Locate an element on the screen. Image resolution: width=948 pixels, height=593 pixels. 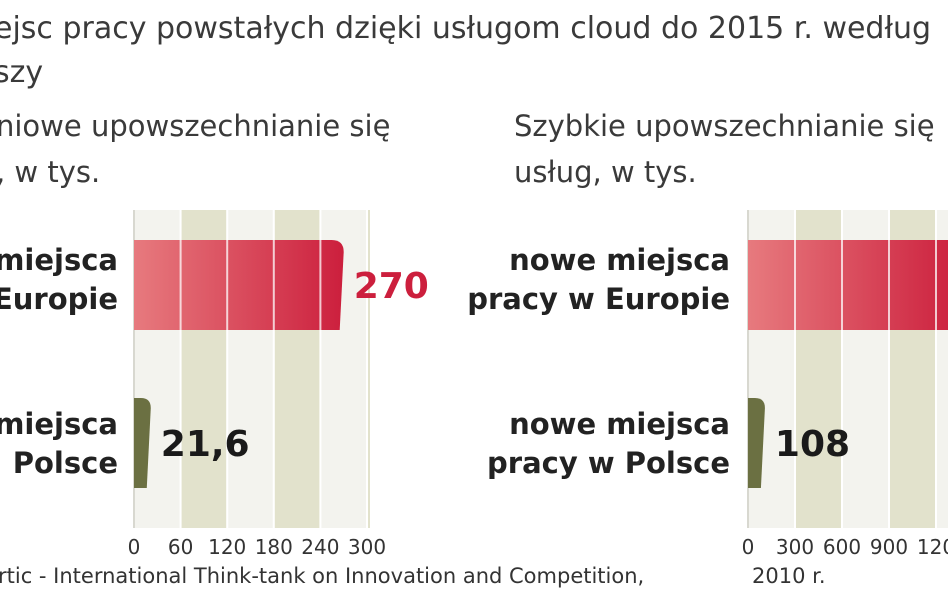
left-tick-label: 120 is located at coordinates (227, 547).